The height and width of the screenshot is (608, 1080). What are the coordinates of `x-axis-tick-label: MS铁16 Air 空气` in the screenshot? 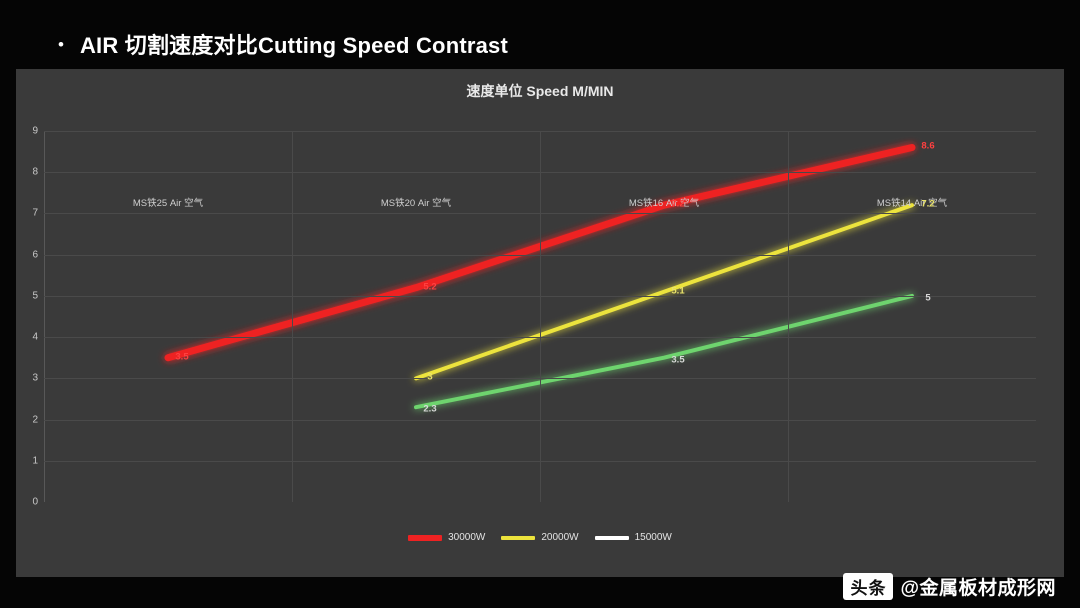 It's located at (664, 203).